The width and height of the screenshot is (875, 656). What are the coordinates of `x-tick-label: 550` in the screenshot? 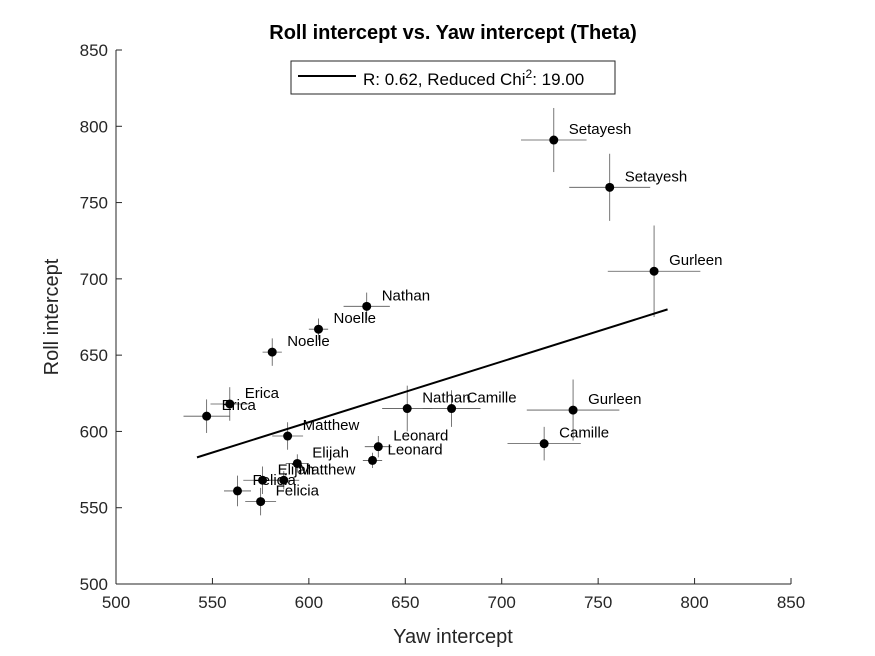 It's located at (212, 602).